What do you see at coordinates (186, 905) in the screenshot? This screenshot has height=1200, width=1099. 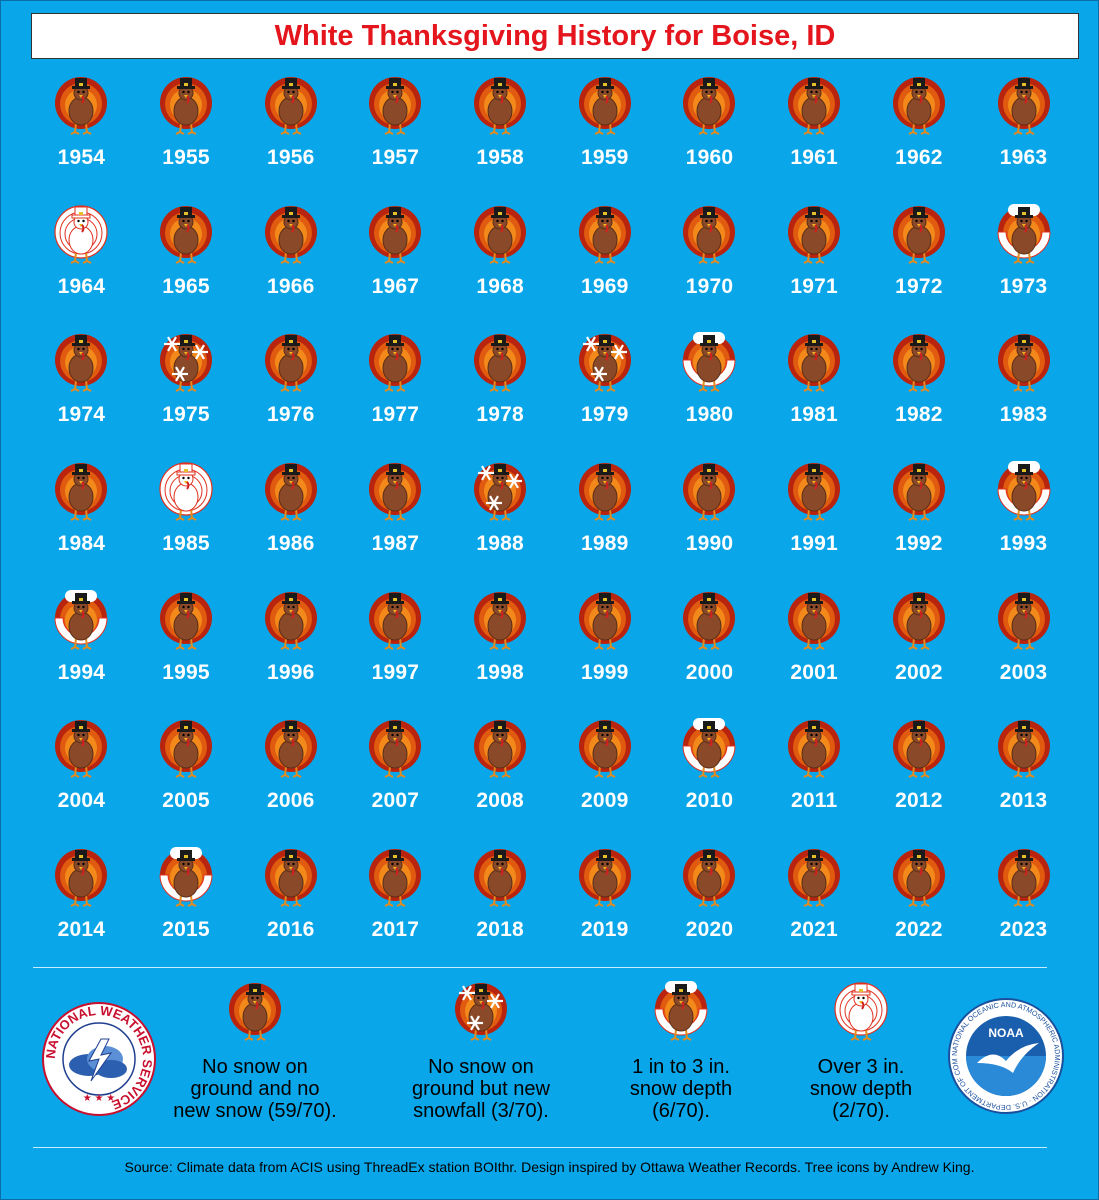 I see `year-cell: 2015` at bounding box center [186, 905].